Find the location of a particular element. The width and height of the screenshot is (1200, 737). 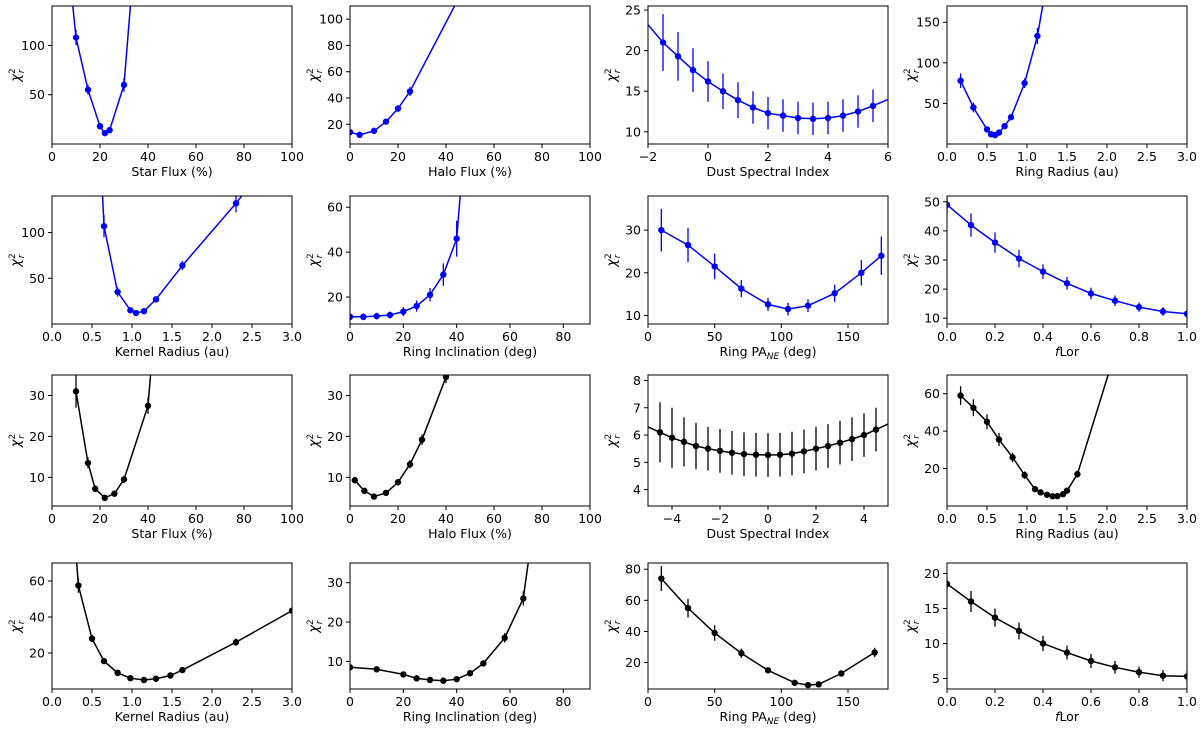

x-tick-label: 0.5 is located at coordinates (92, 701).